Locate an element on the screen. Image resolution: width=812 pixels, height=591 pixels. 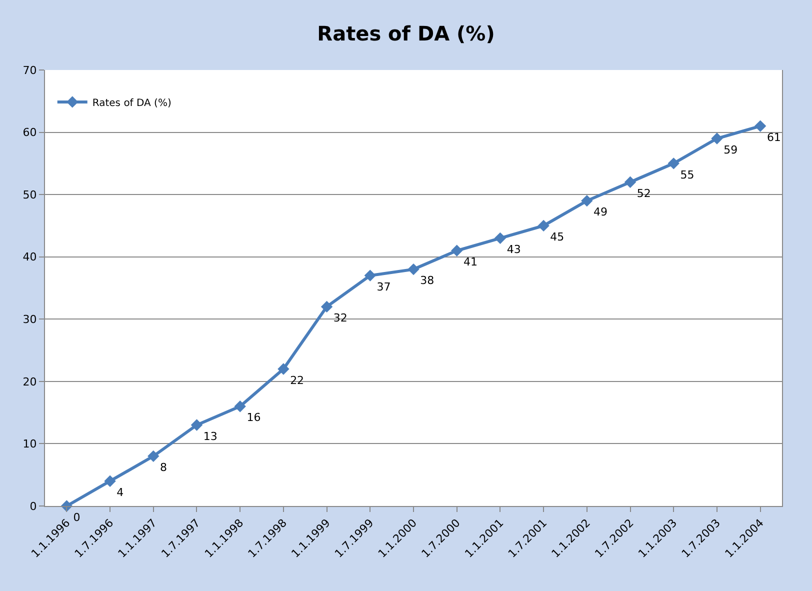
chart-title: Rates of DA (%) is located at coordinates (406, 34).